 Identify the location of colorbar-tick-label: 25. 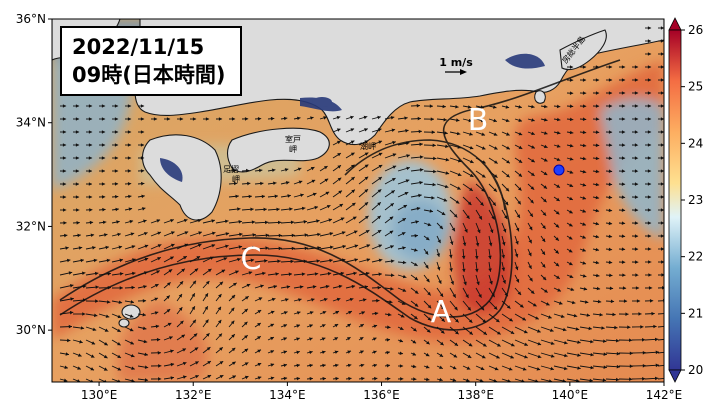
(695, 87).